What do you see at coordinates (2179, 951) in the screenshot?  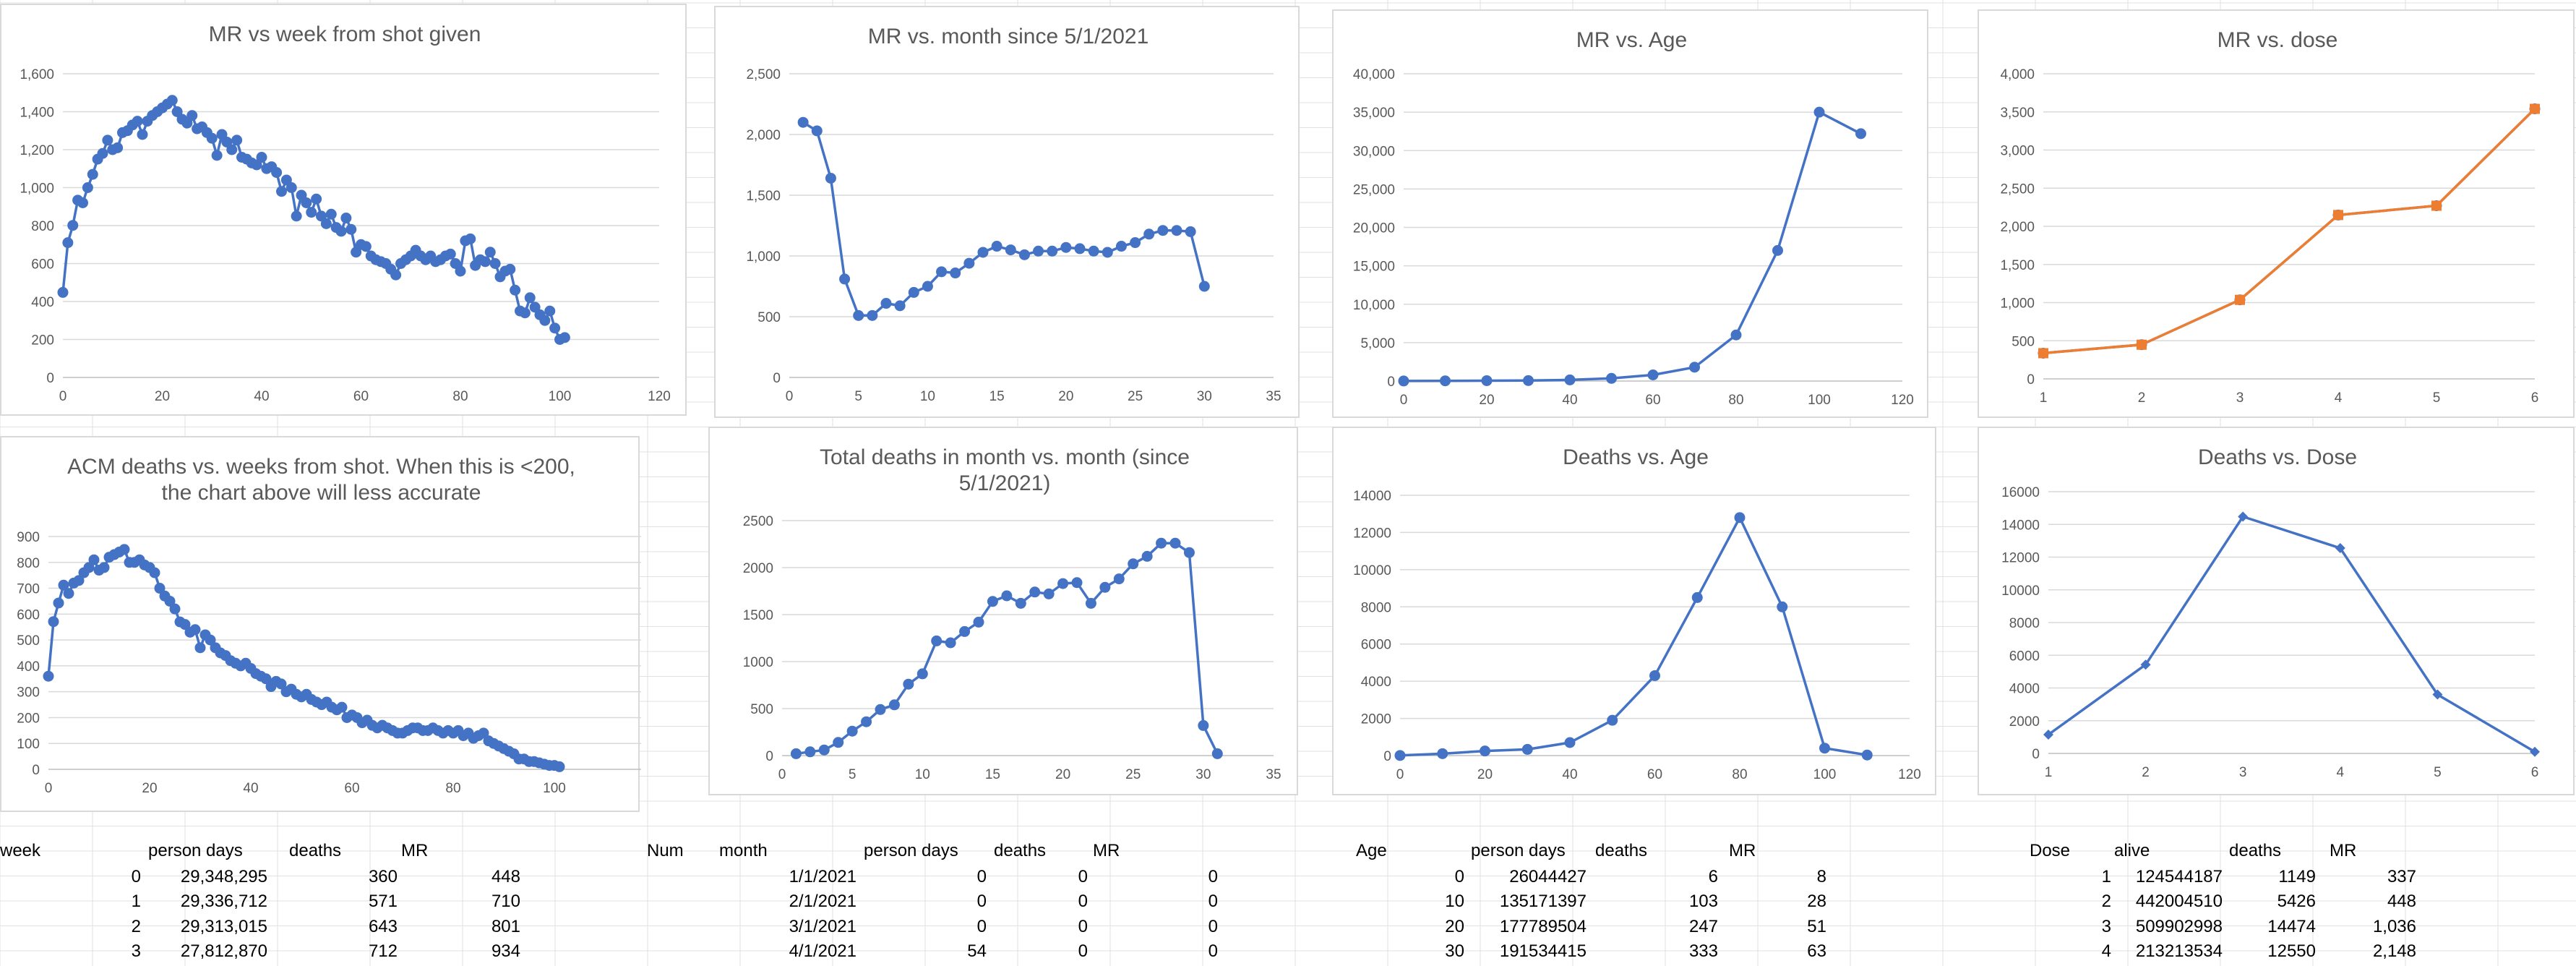 I see `dose-table-cell: 213213534` at bounding box center [2179, 951].